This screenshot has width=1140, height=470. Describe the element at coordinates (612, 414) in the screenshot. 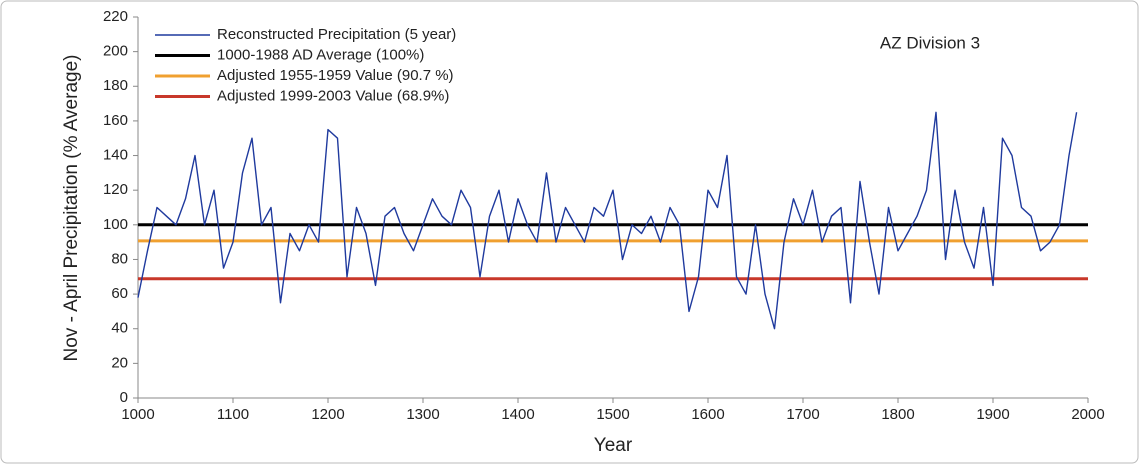

I see `x-tick-label: 1500` at that location.